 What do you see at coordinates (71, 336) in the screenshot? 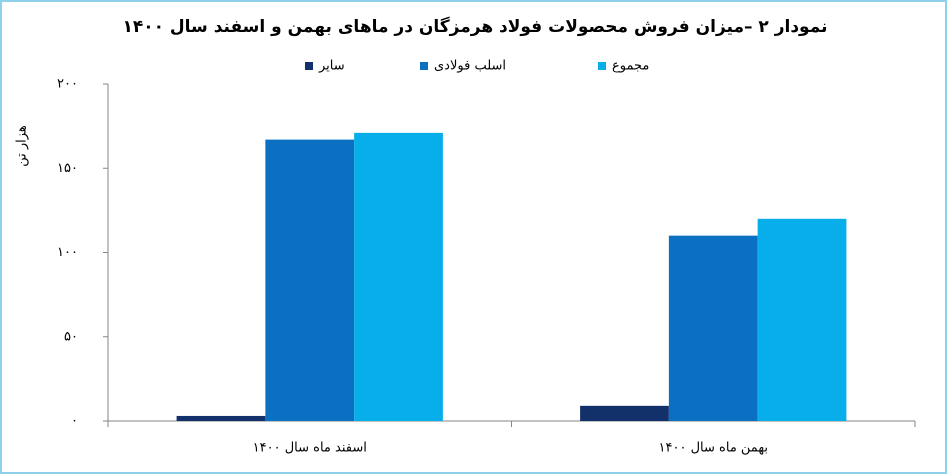
I see `y-tick-label: ۵۰` at bounding box center [71, 336].